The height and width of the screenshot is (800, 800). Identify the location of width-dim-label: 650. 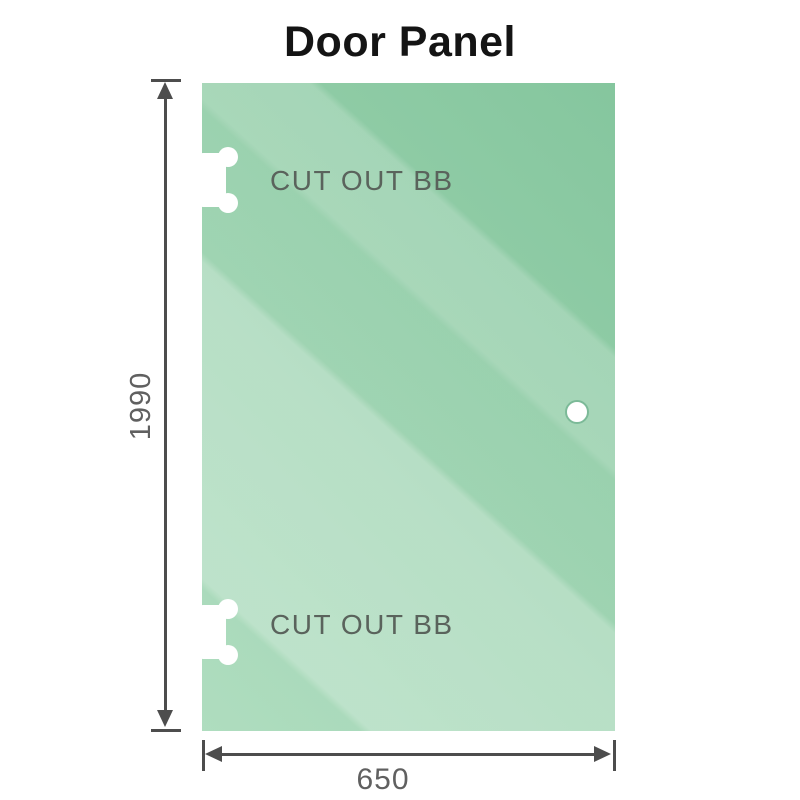
(383, 779).